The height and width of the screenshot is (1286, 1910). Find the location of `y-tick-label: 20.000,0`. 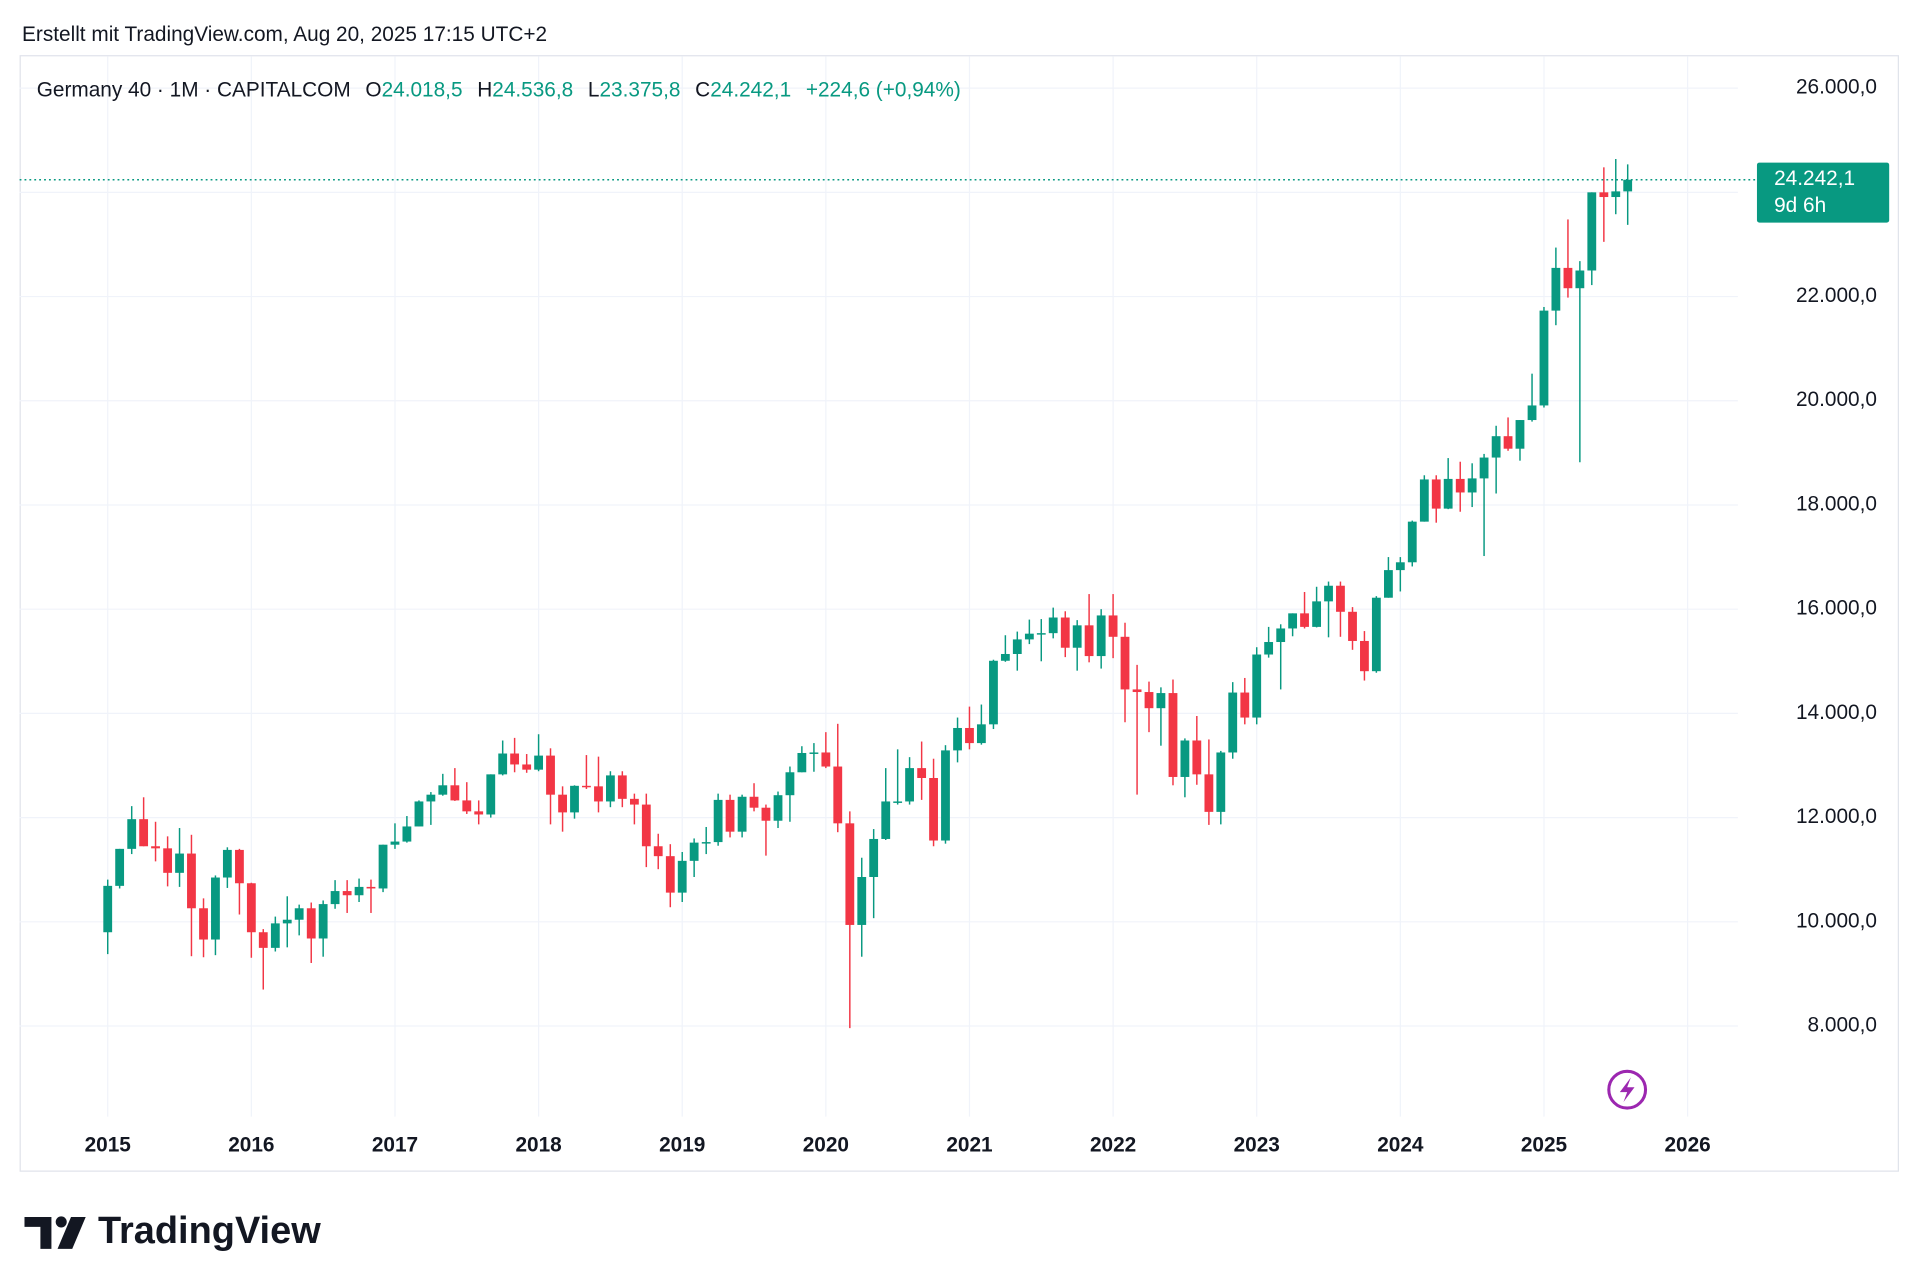

y-tick-label: 20.000,0 is located at coordinates (1836, 399).